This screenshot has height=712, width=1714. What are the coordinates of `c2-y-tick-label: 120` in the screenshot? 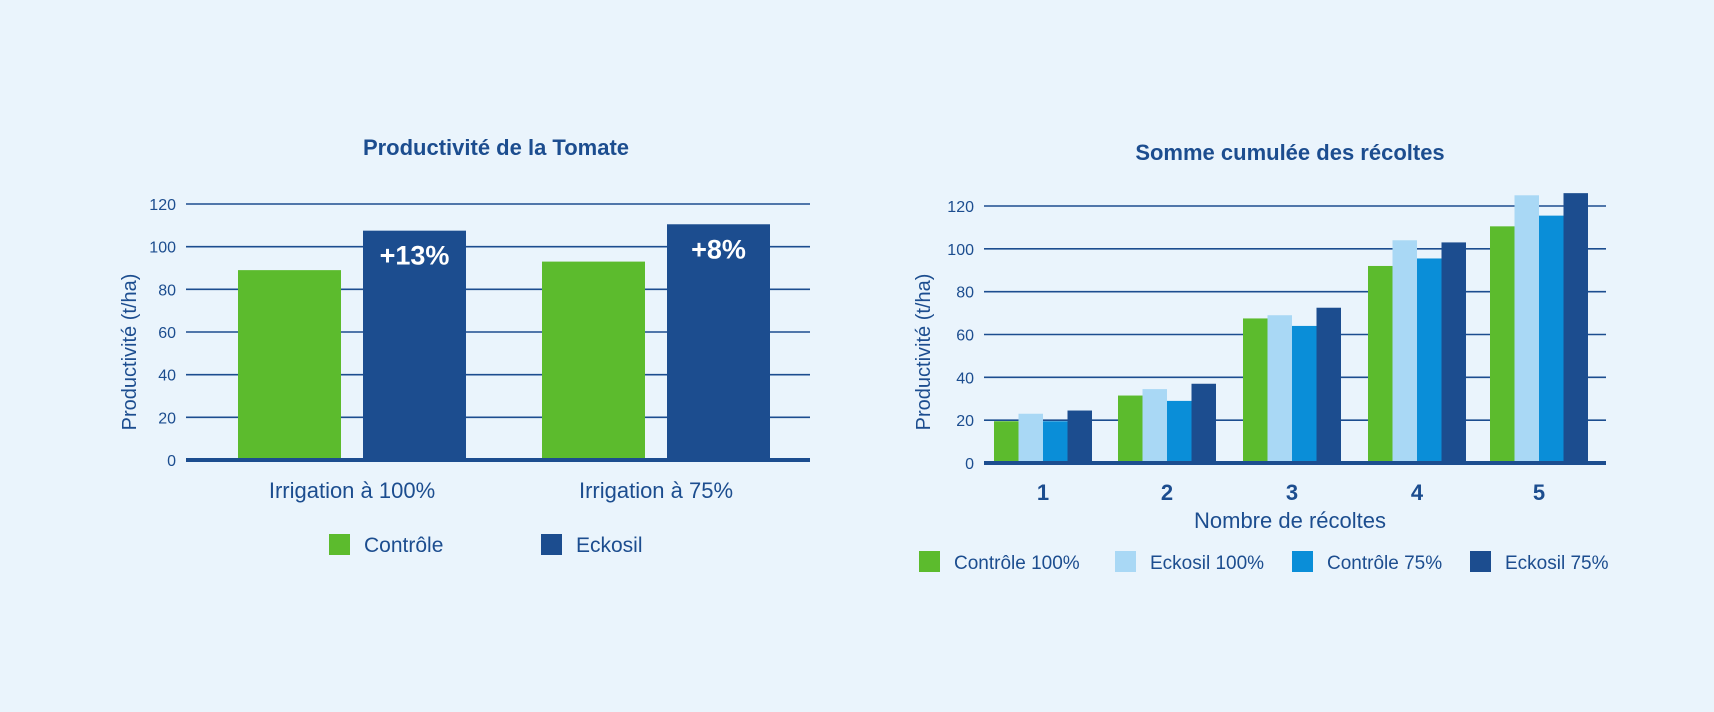 It's located at (960, 207).